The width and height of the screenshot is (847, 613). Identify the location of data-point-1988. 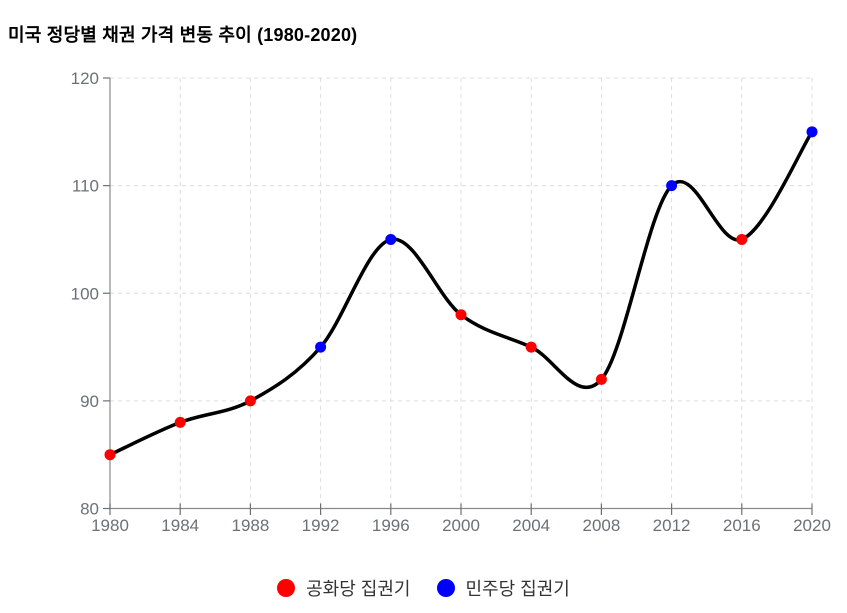
(250, 401).